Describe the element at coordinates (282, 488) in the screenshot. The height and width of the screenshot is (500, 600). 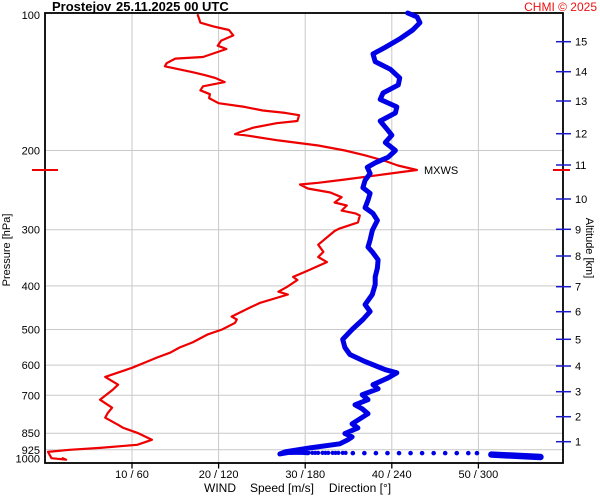
I see `legend-speed: Speed [m/s]` at that location.